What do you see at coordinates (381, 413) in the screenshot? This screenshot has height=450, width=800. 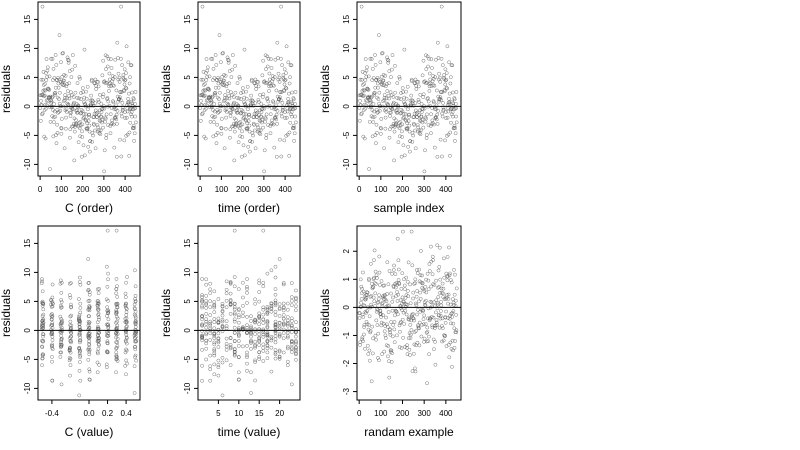 I see `x-tick-label: 100` at bounding box center [381, 413].